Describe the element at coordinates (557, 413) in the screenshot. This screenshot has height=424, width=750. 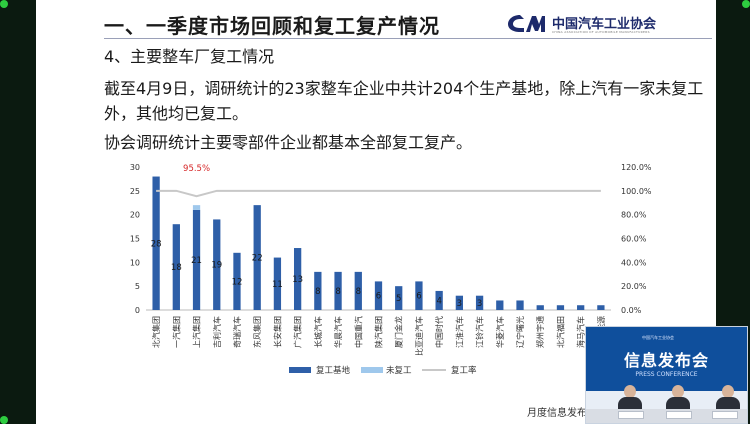
I see `footer-label: 月度信息发布` at that location.